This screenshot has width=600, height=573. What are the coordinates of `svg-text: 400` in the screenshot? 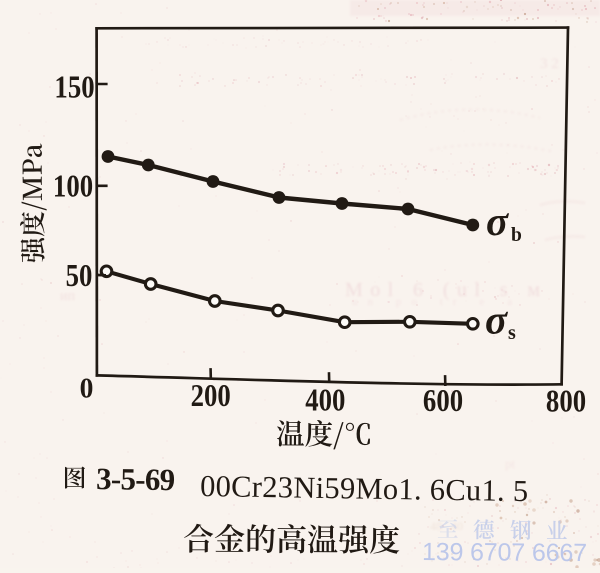 It's located at (325, 401).